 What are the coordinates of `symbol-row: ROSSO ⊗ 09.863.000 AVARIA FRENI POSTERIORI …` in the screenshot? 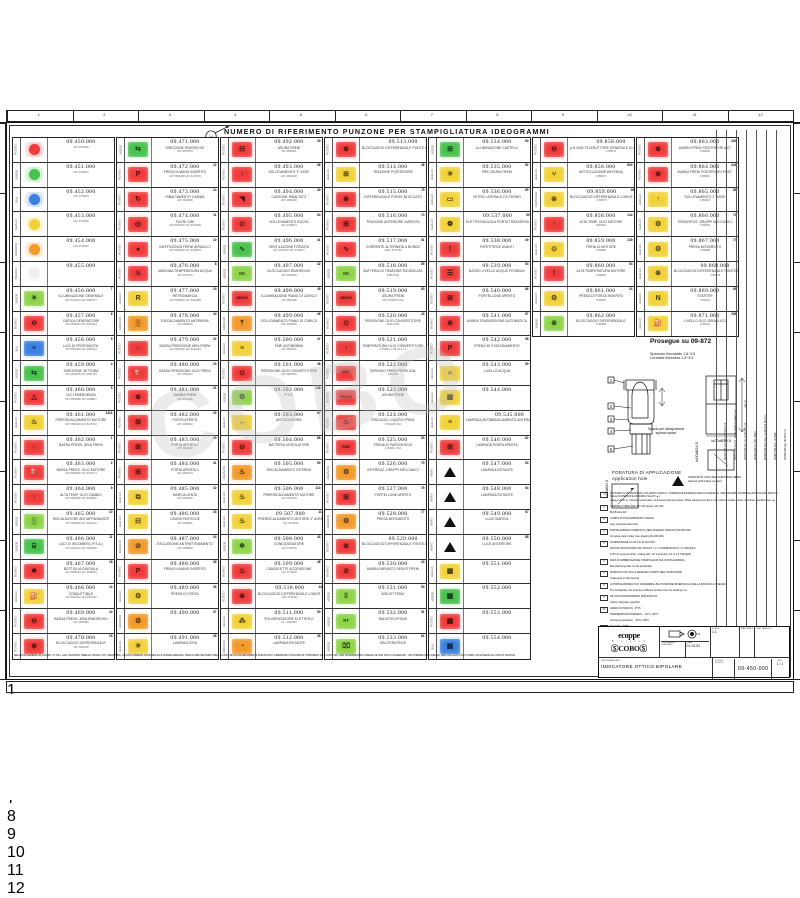 It's located at (687, 150).